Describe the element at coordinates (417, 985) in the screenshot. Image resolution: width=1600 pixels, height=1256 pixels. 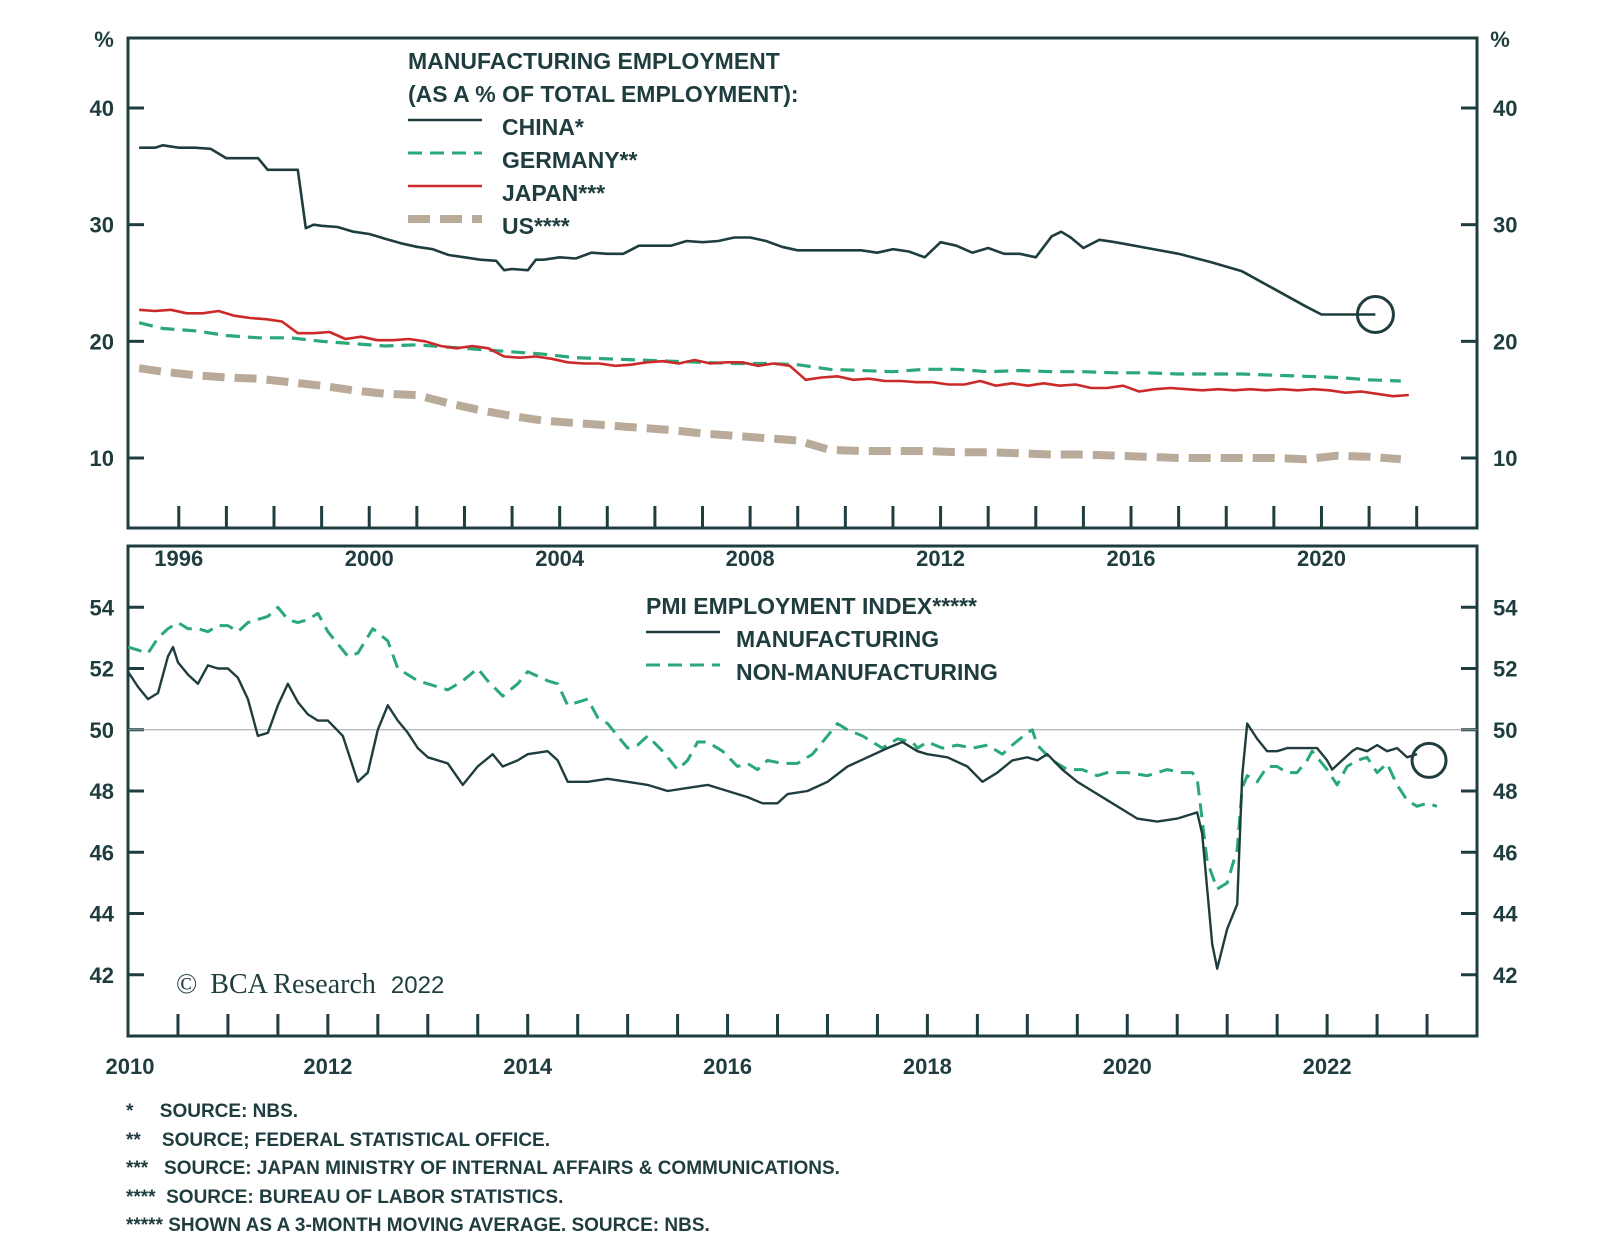
I see `copyright-year: 2022` at that location.